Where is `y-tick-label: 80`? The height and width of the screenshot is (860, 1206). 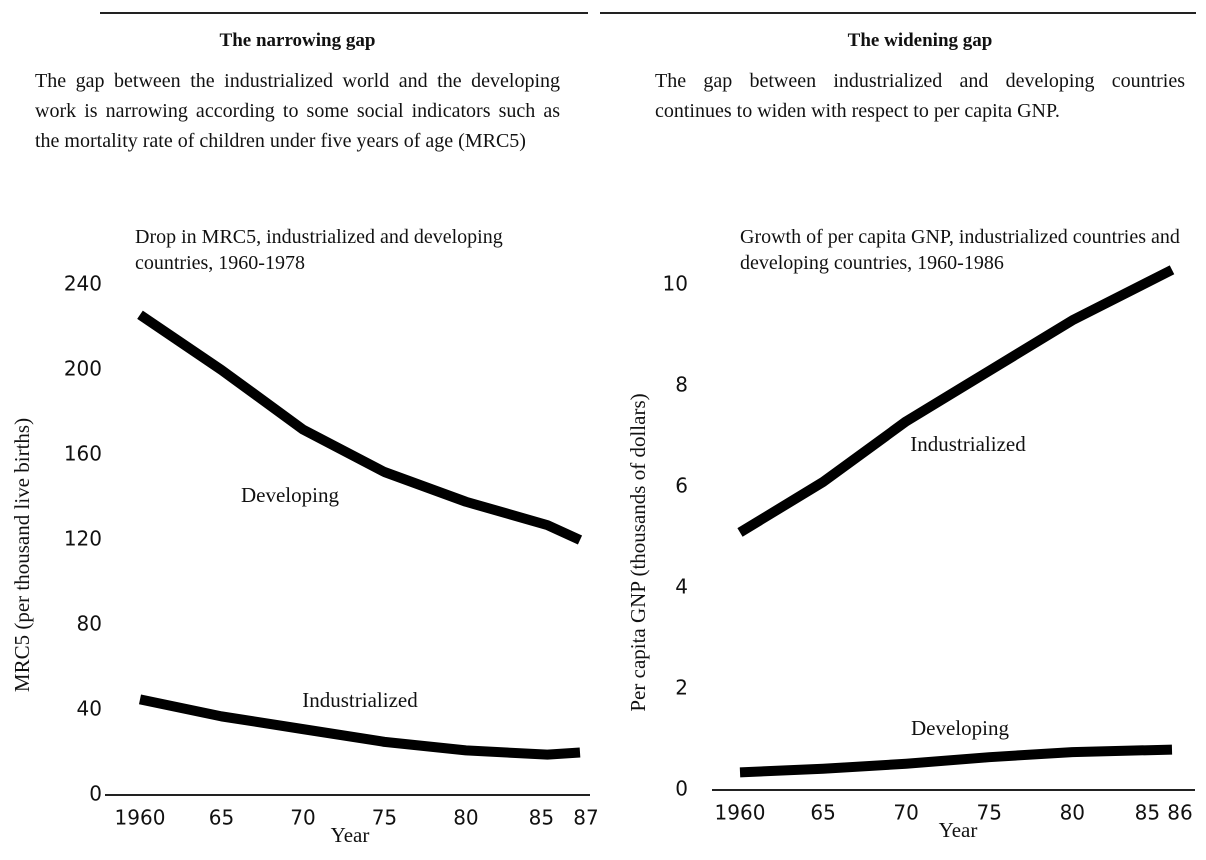
y-tick-label: 80 is located at coordinates (89, 624).